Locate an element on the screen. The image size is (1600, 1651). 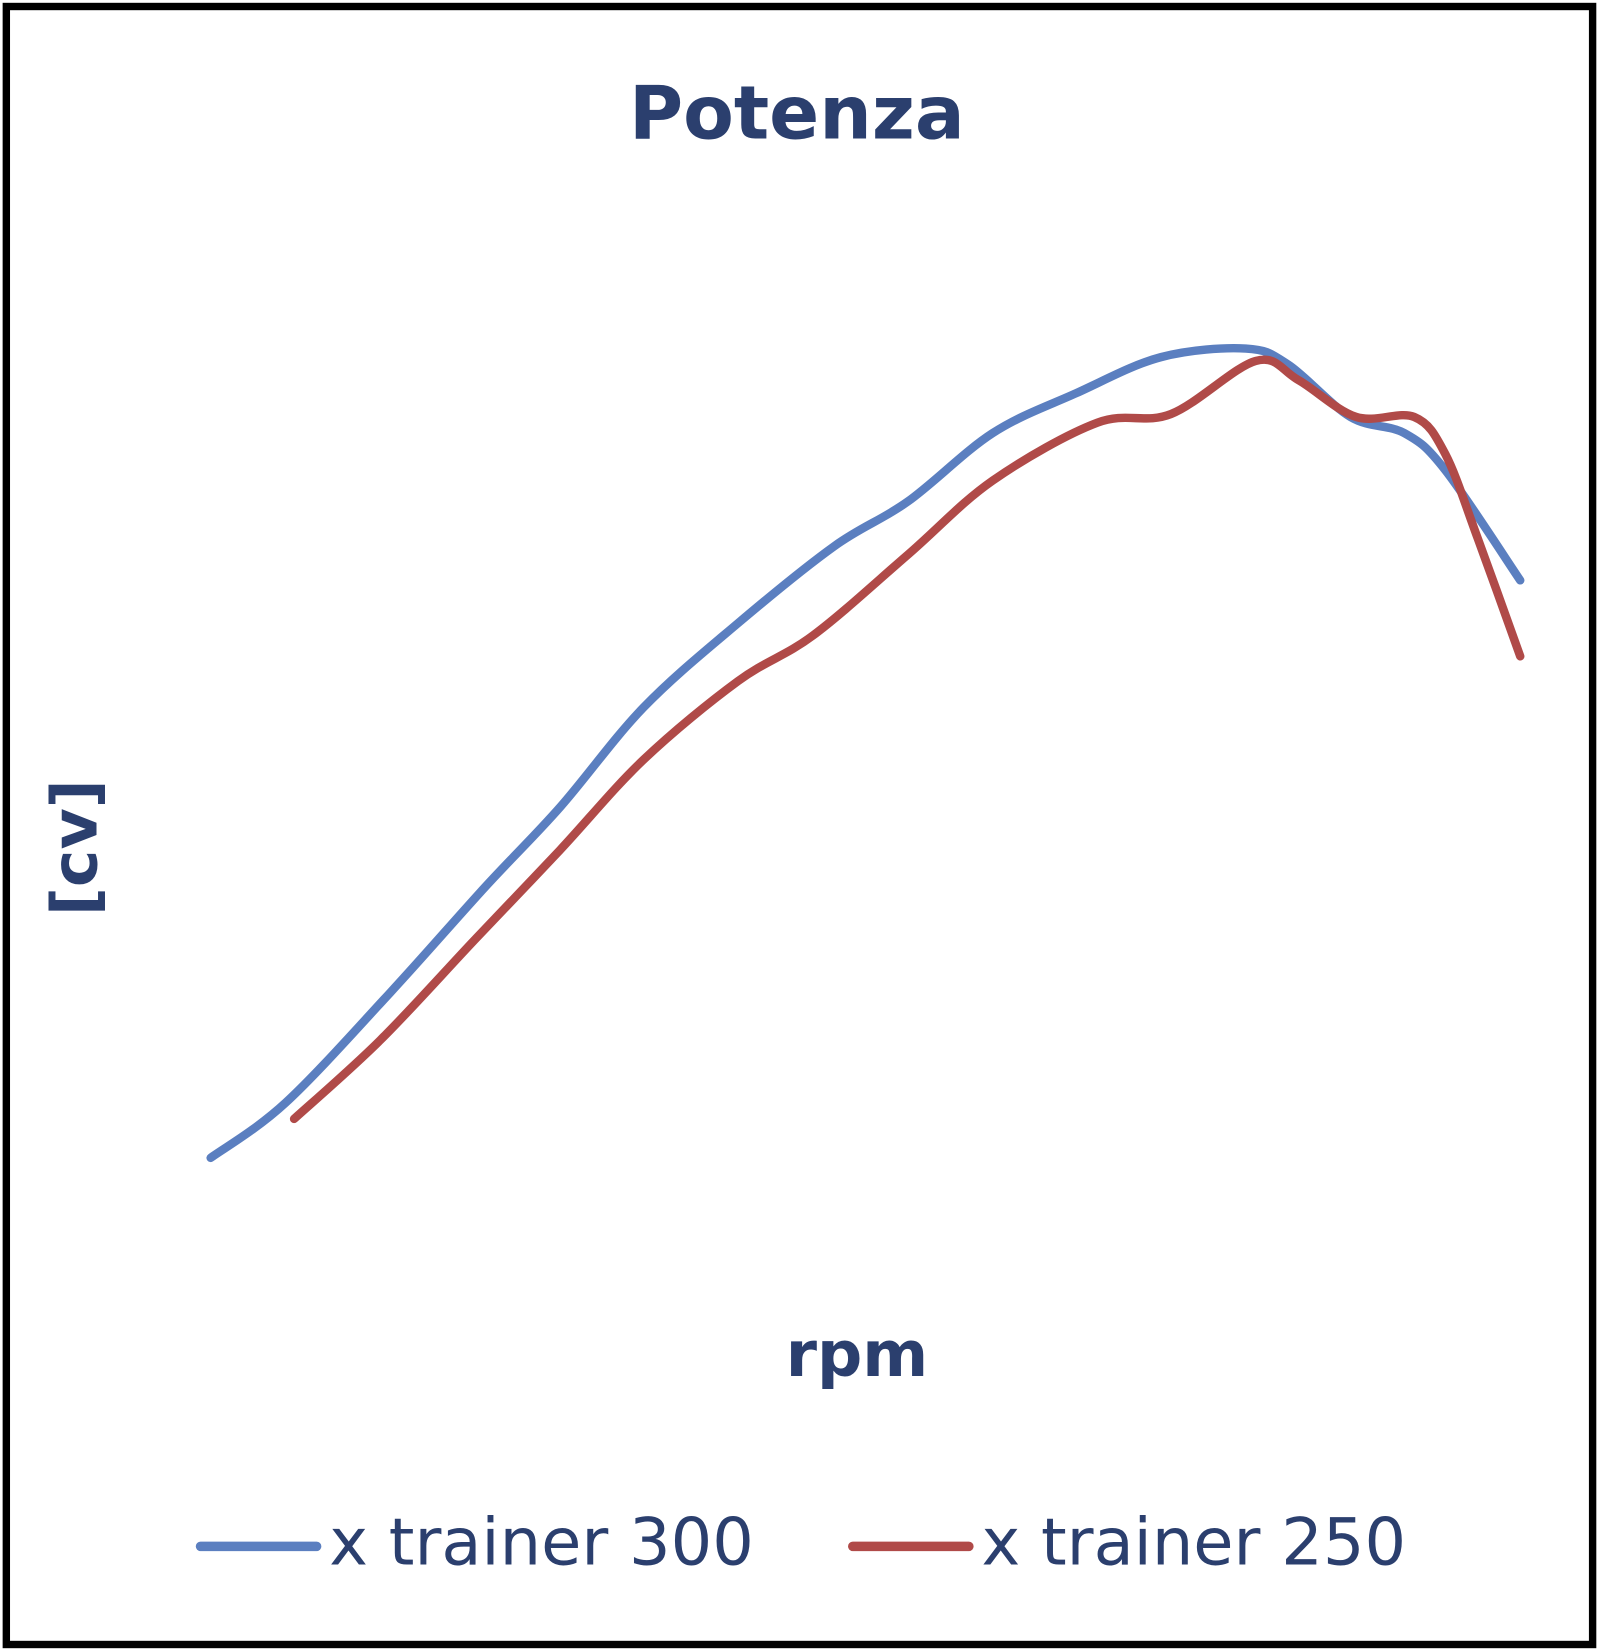
x-axis-label: rpm is located at coordinates (857, 1354).